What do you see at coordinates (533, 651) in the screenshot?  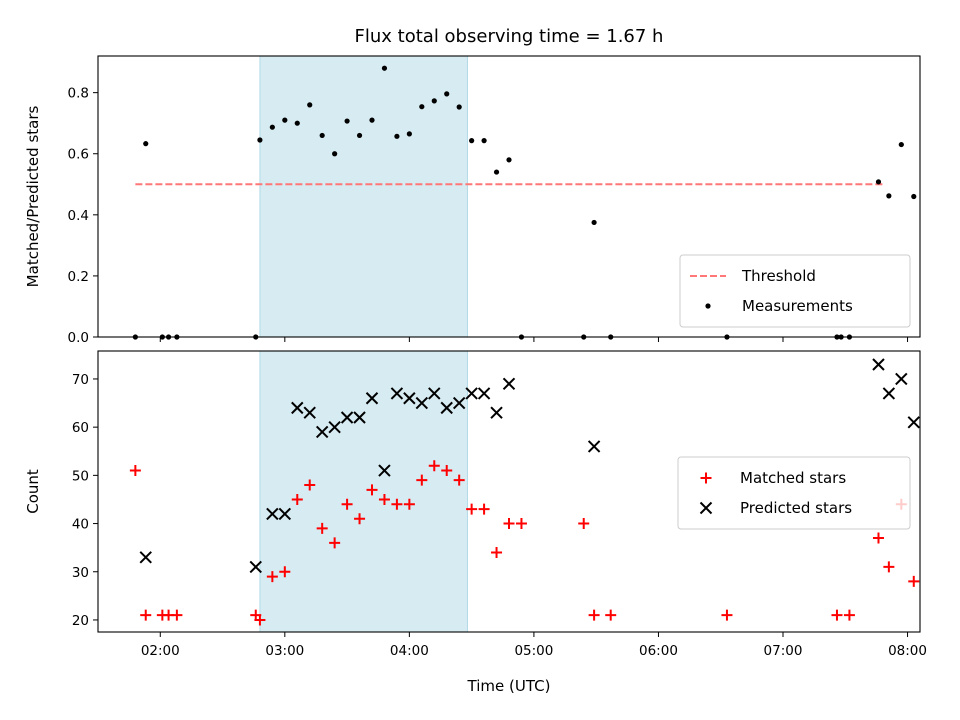 I see `x-tick-label: 05:00` at bounding box center [533, 651].